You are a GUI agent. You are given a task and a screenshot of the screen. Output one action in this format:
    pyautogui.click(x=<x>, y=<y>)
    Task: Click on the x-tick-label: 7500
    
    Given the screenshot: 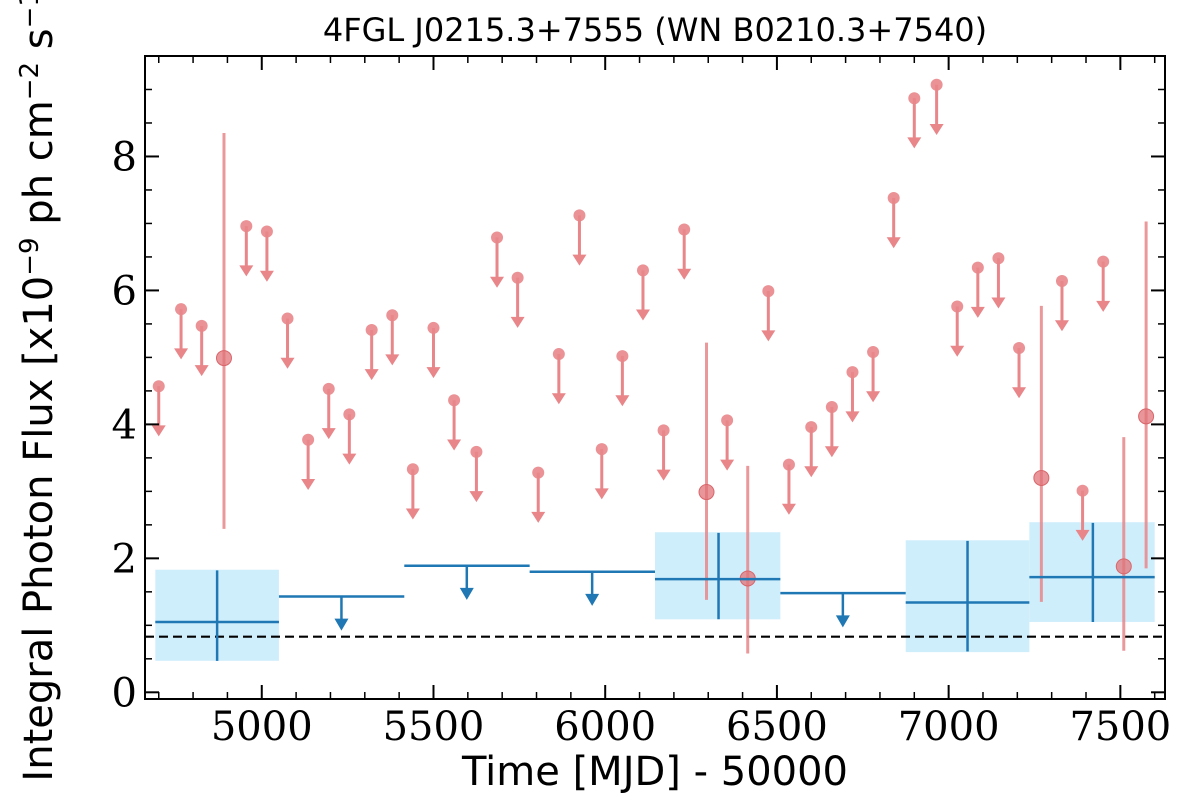 What is the action you would take?
    pyautogui.click(x=1120, y=727)
    